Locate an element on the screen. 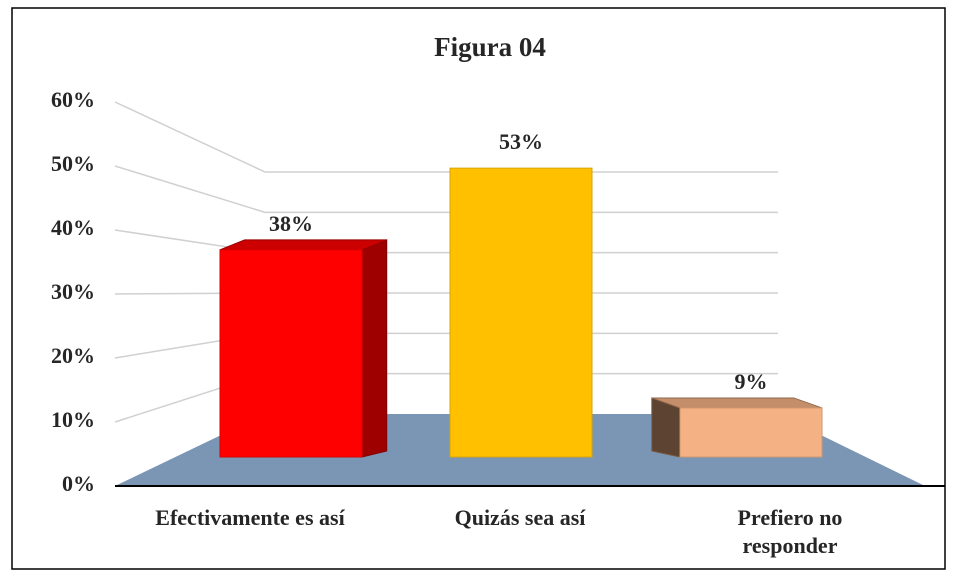 The width and height of the screenshot is (957, 577). label-line: Prefiero no is located at coordinates (790, 517).